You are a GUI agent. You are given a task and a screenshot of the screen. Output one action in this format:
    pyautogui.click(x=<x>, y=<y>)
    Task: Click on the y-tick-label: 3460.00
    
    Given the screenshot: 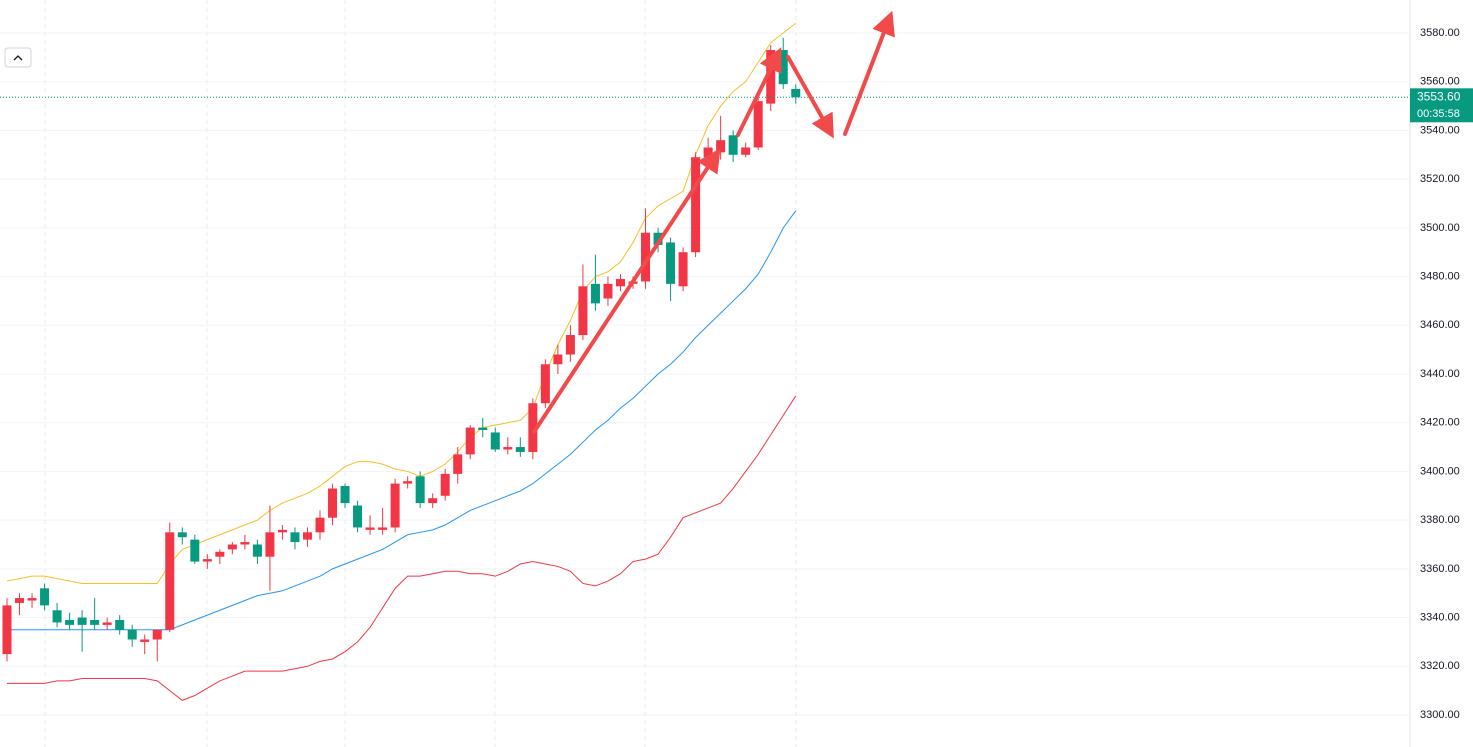 What is the action you would take?
    pyautogui.click(x=1440, y=325)
    